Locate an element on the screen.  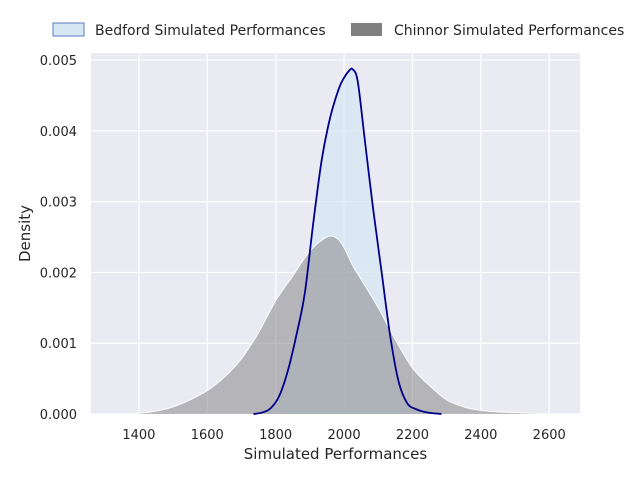
legend-swatch-chinnor is located at coordinates (366, 29).